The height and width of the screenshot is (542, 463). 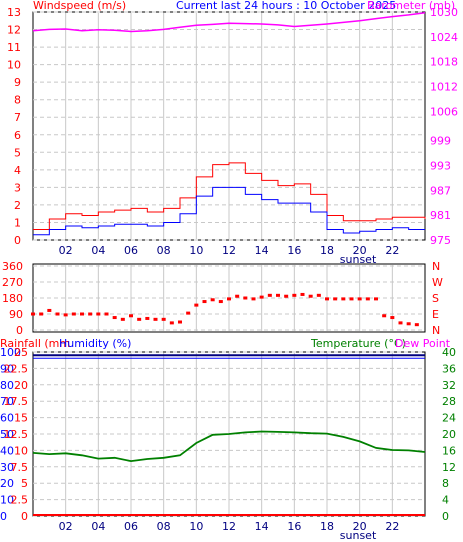 What do you see at coordinates (445, 483) in the screenshot?
I see `temperature-tick-label: 8` at bounding box center [445, 483].